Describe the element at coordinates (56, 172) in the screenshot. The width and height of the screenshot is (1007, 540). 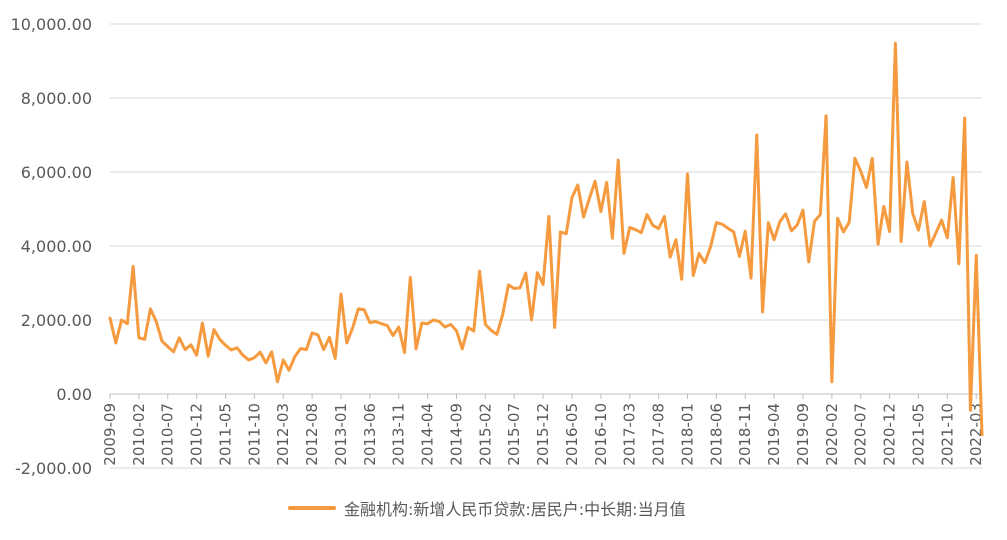
I see `y-tick-label: 6,000.00` at that location.